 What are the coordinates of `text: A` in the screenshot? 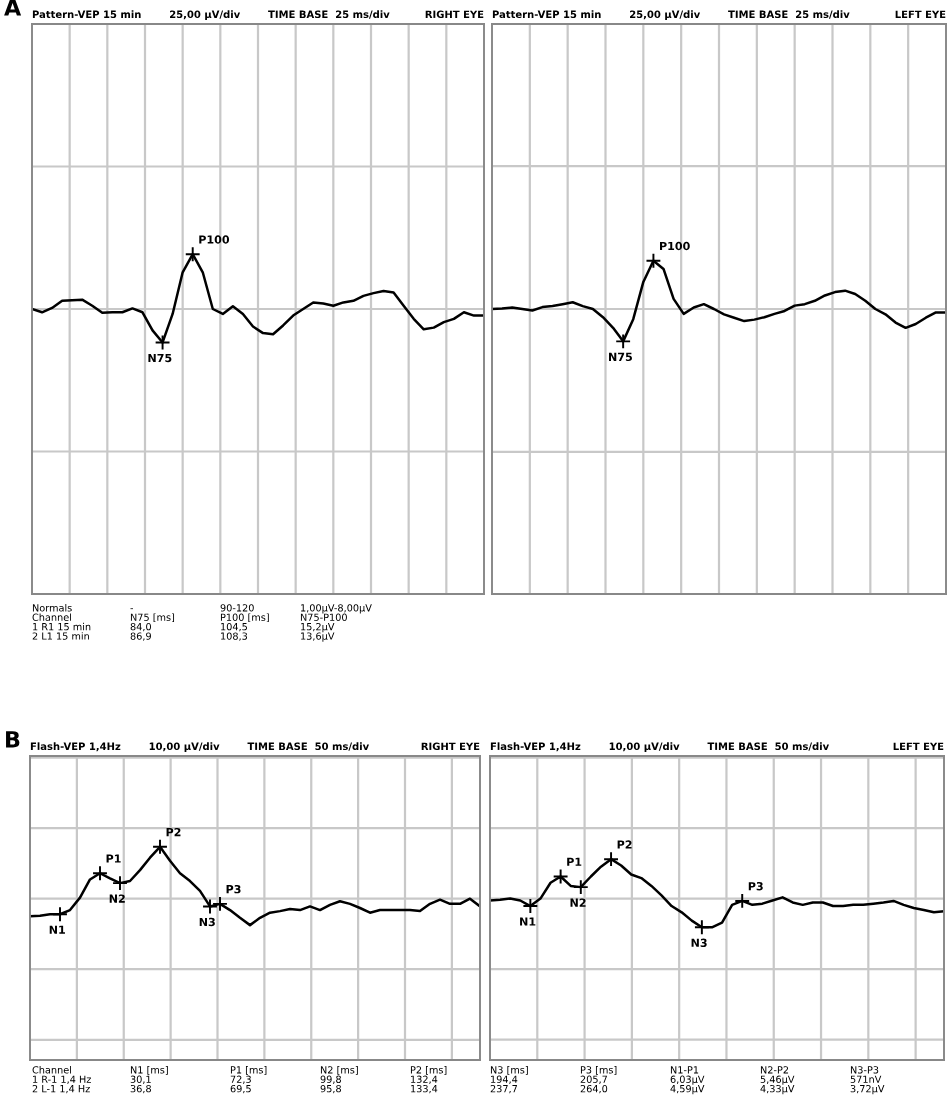 It's located at (13, 8).